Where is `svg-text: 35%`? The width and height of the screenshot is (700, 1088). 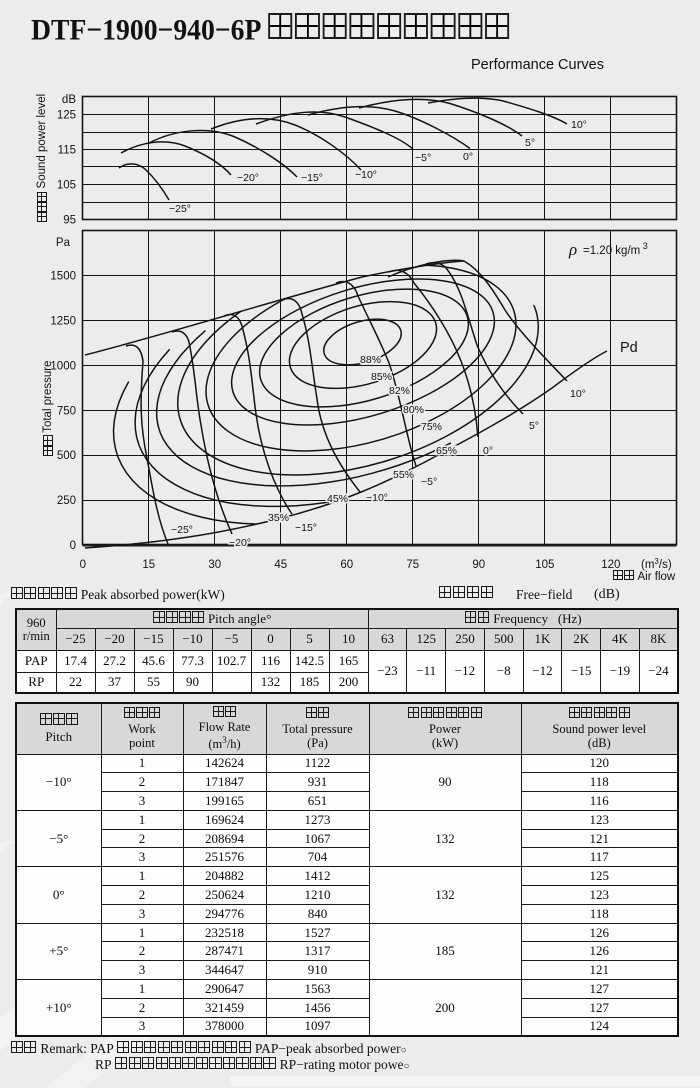
svg-text: 35% is located at coordinates (278, 518).